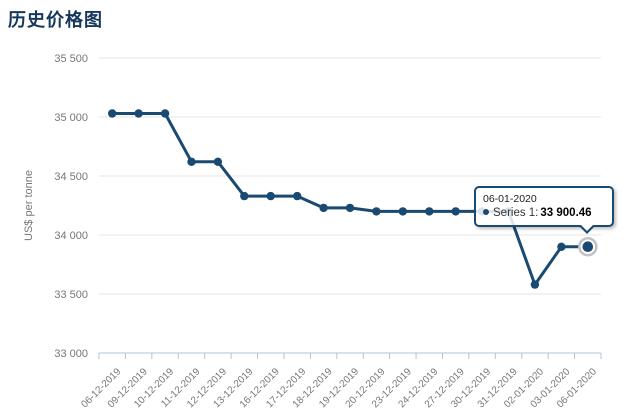 This screenshot has height=419, width=636. I want to click on y-tick-label: 33 500, so click(71, 295).